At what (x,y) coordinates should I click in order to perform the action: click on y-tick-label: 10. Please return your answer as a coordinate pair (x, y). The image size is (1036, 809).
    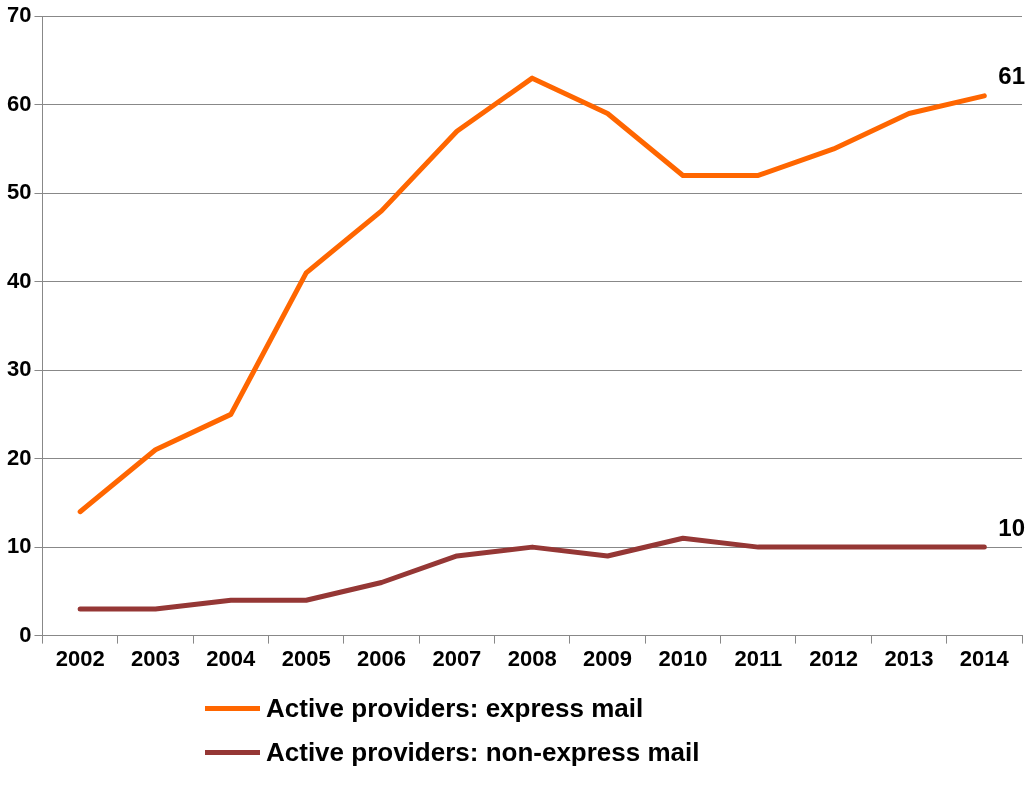
    Looking at the image, I should click on (19, 546).